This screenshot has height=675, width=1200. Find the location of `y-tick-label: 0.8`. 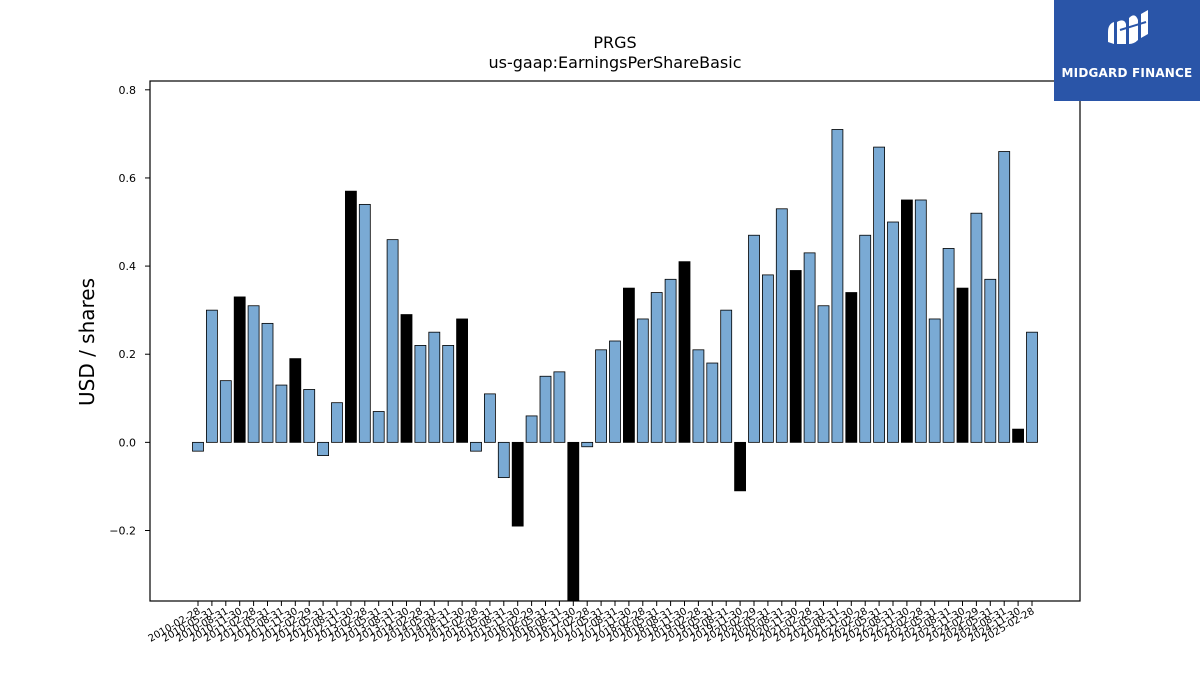

y-tick-label: 0.8 is located at coordinates (128, 90).